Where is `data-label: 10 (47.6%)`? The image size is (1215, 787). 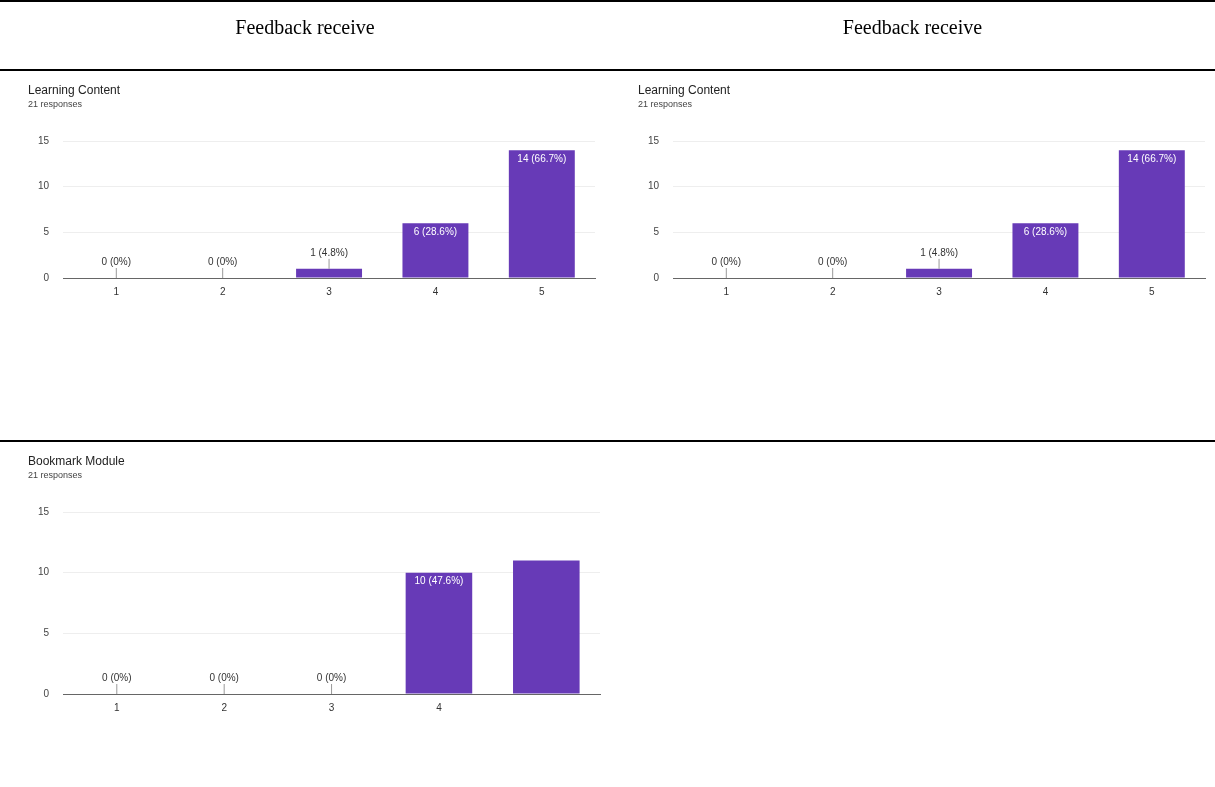 data-label: 10 (47.6%) is located at coordinates (439, 581).